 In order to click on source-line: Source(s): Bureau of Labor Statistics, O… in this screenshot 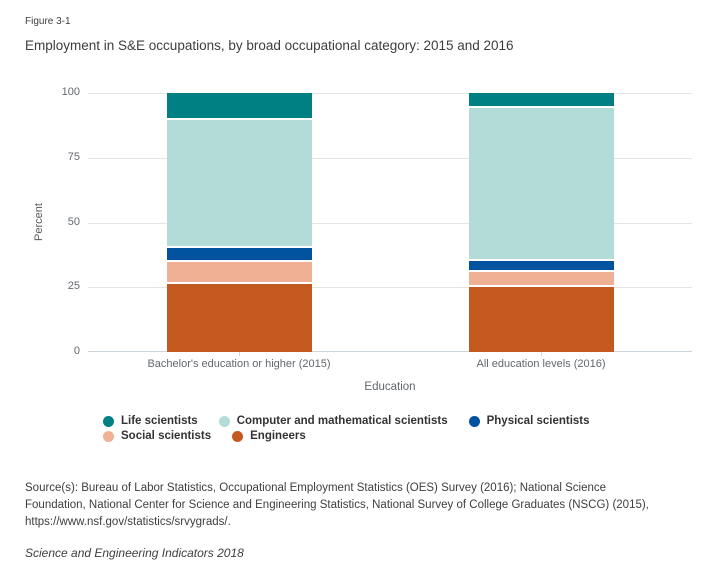, I will do `click(316, 488)`.